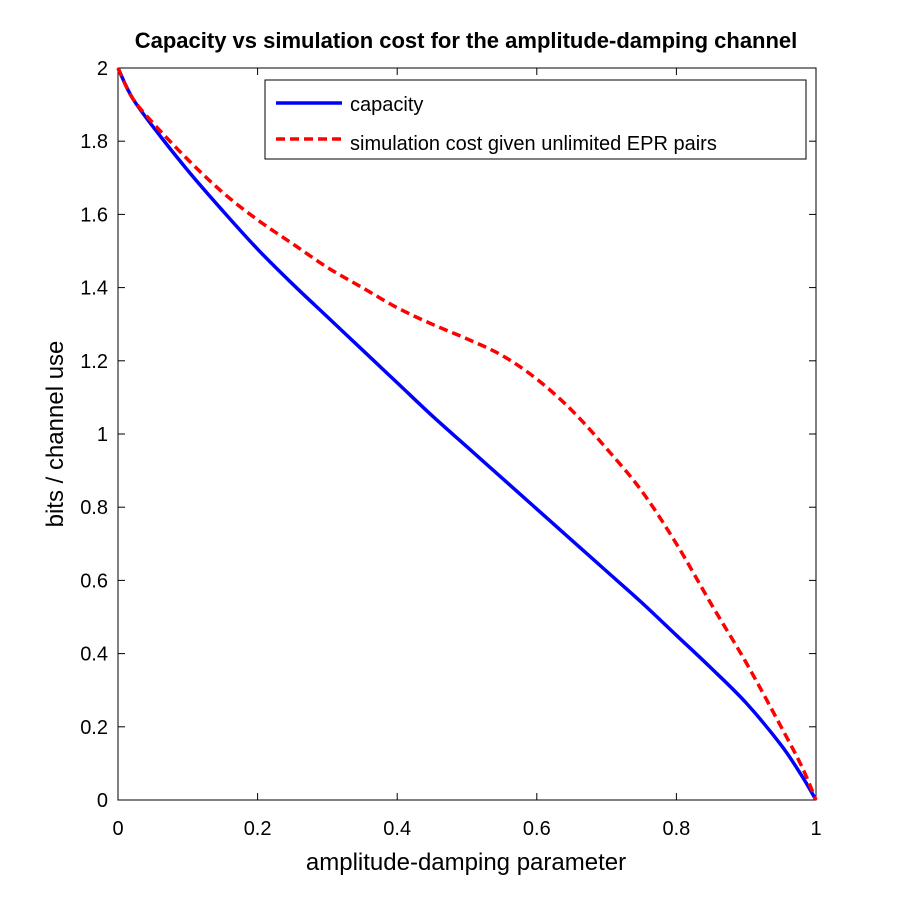 The height and width of the screenshot is (900, 900). What do you see at coordinates (117, 829) in the screenshot?
I see `x-tick-label: 0` at bounding box center [117, 829].